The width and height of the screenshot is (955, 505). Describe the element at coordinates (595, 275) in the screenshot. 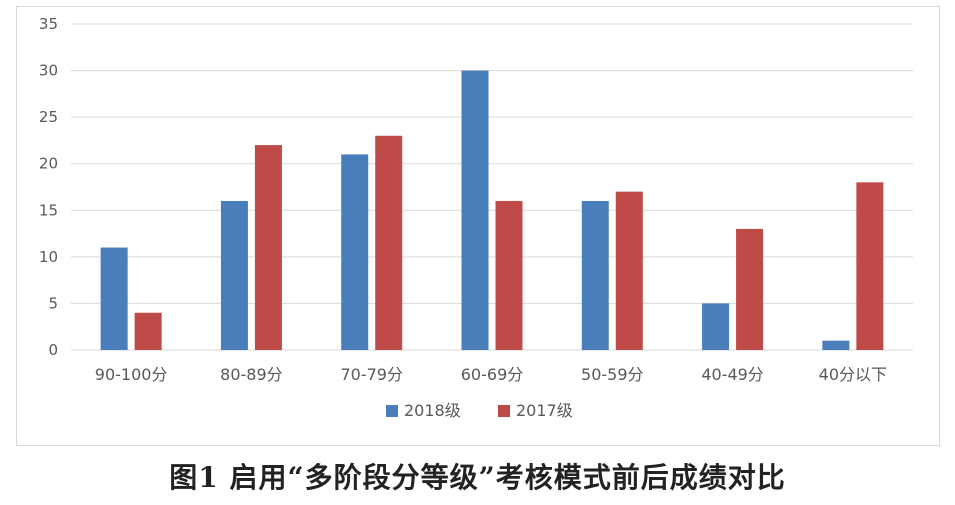

I see `bar-2018级-50-59分` at that location.